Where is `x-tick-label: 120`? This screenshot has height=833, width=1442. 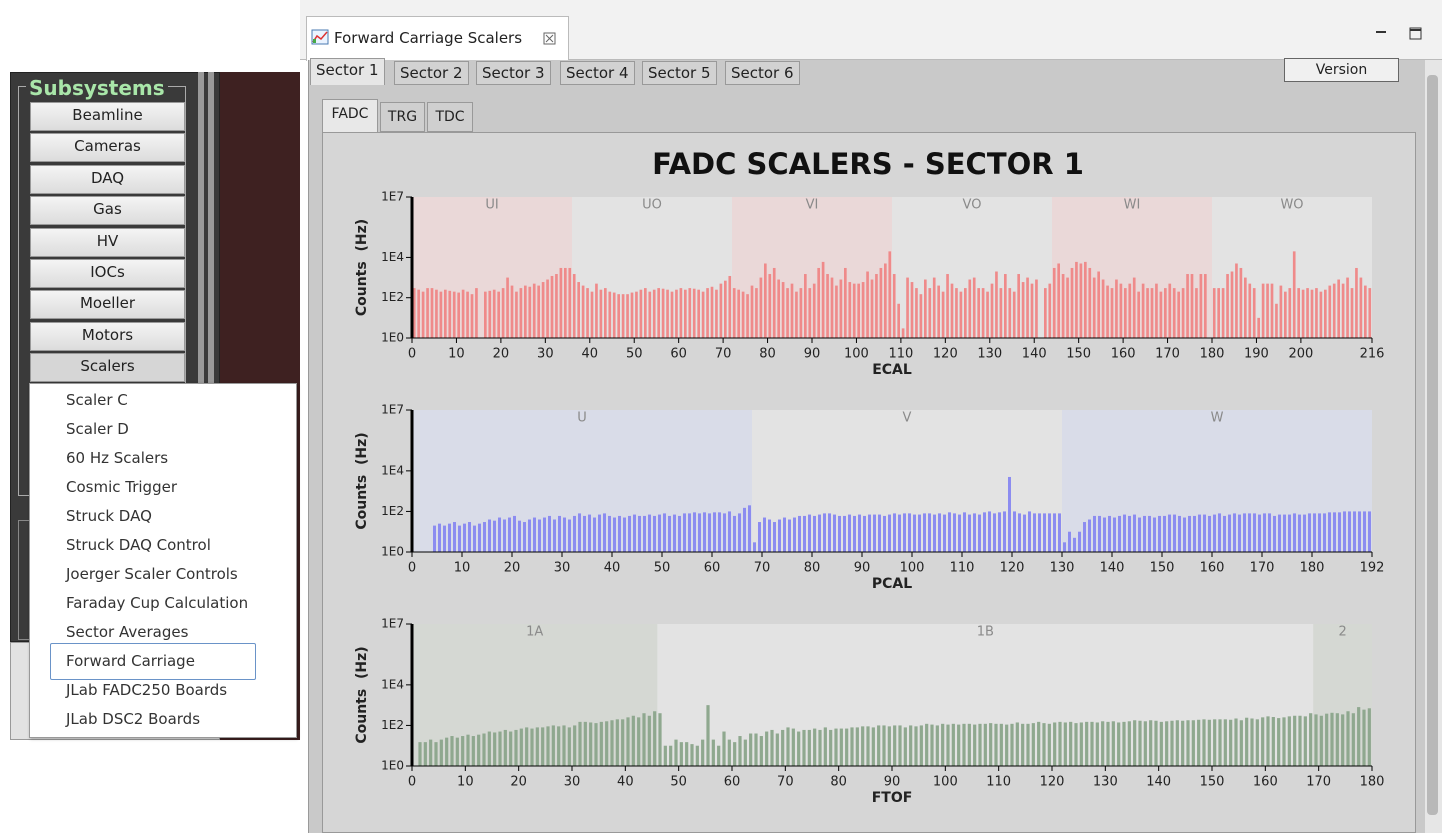 x-tick-label: 120 is located at coordinates (1052, 782).